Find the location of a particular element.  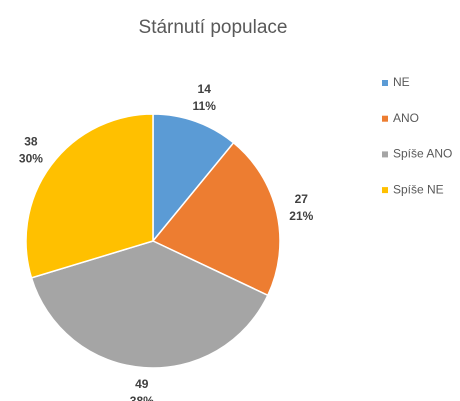

percent-label: 21% is located at coordinates (301, 216).